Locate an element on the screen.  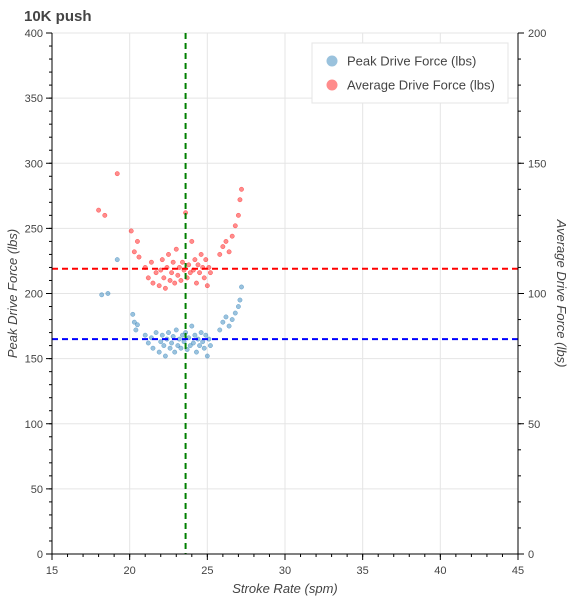
y-left-tick-label: 50 is located at coordinates (37, 490).